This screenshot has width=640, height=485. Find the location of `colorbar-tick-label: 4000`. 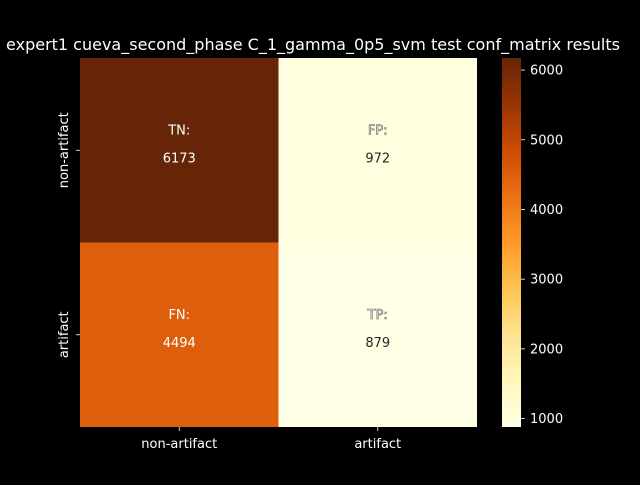

colorbar-tick-label: 4000 is located at coordinates (546, 210).